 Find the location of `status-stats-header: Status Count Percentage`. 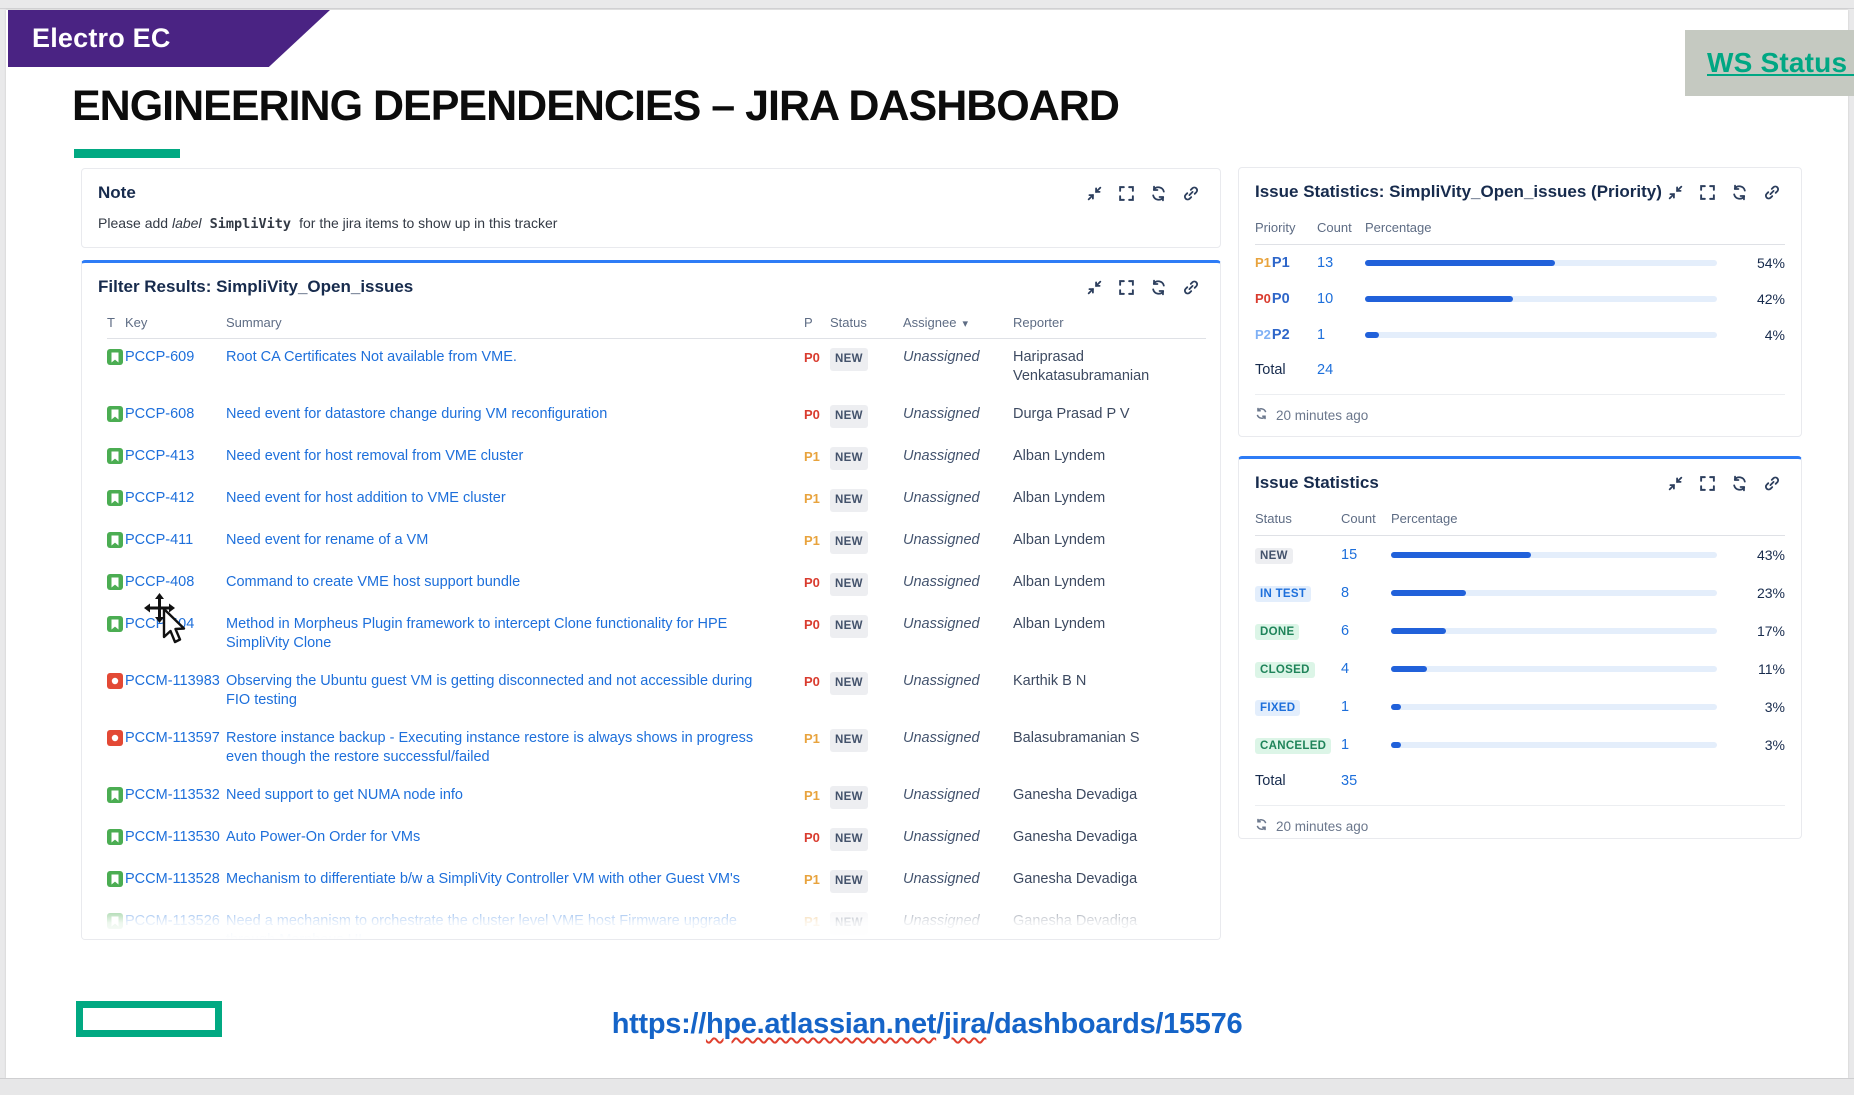

status-stats-header: Status Count Percentage is located at coordinates (1520, 519).